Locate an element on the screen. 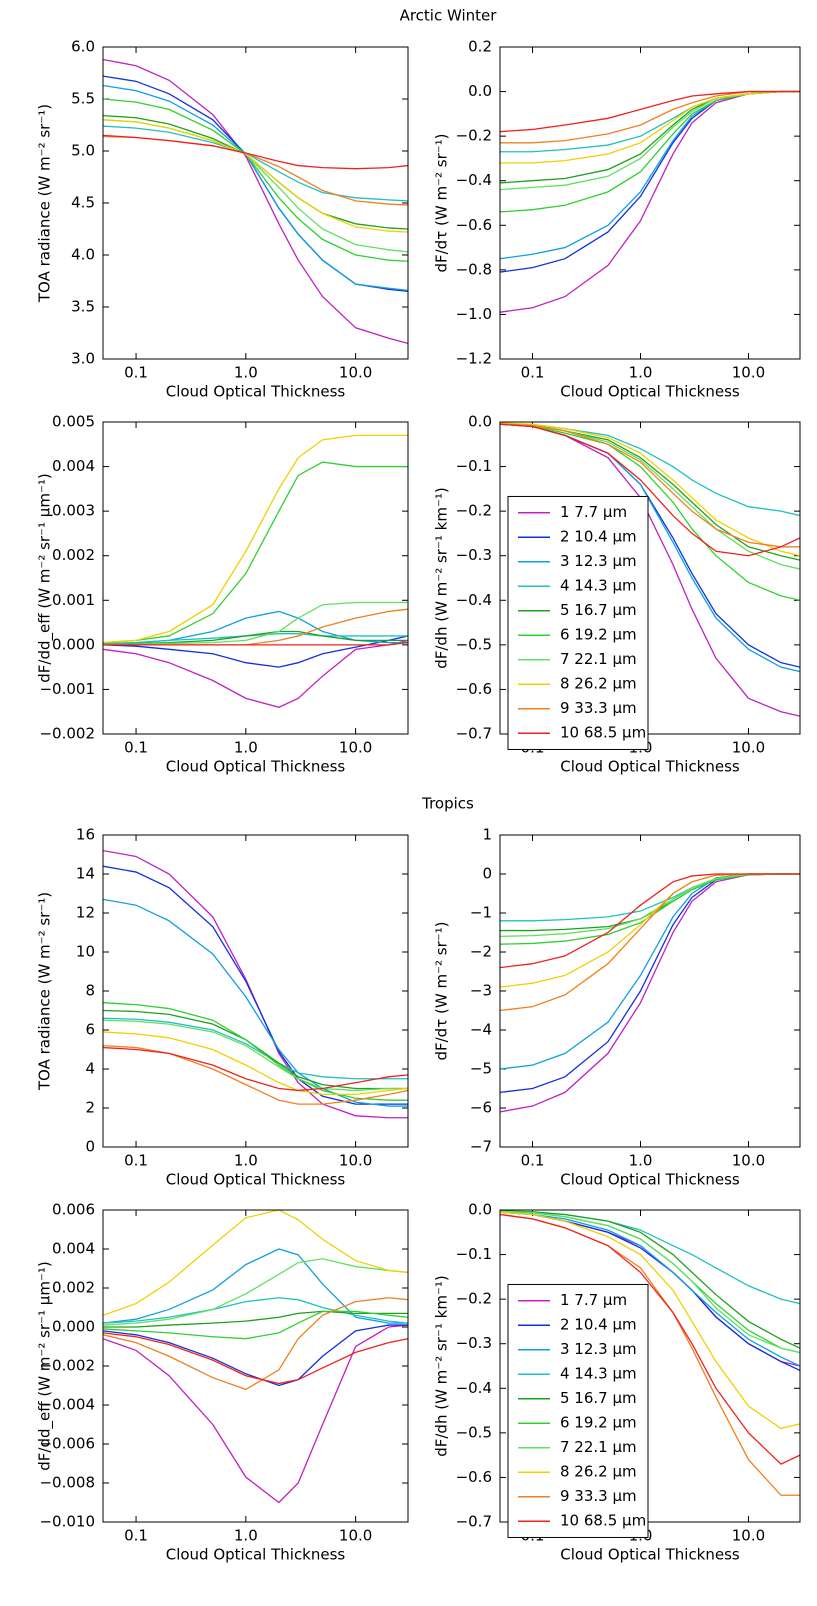 This screenshot has width=817, height=1606. y-tick-label: 0 is located at coordinates (487, 874).